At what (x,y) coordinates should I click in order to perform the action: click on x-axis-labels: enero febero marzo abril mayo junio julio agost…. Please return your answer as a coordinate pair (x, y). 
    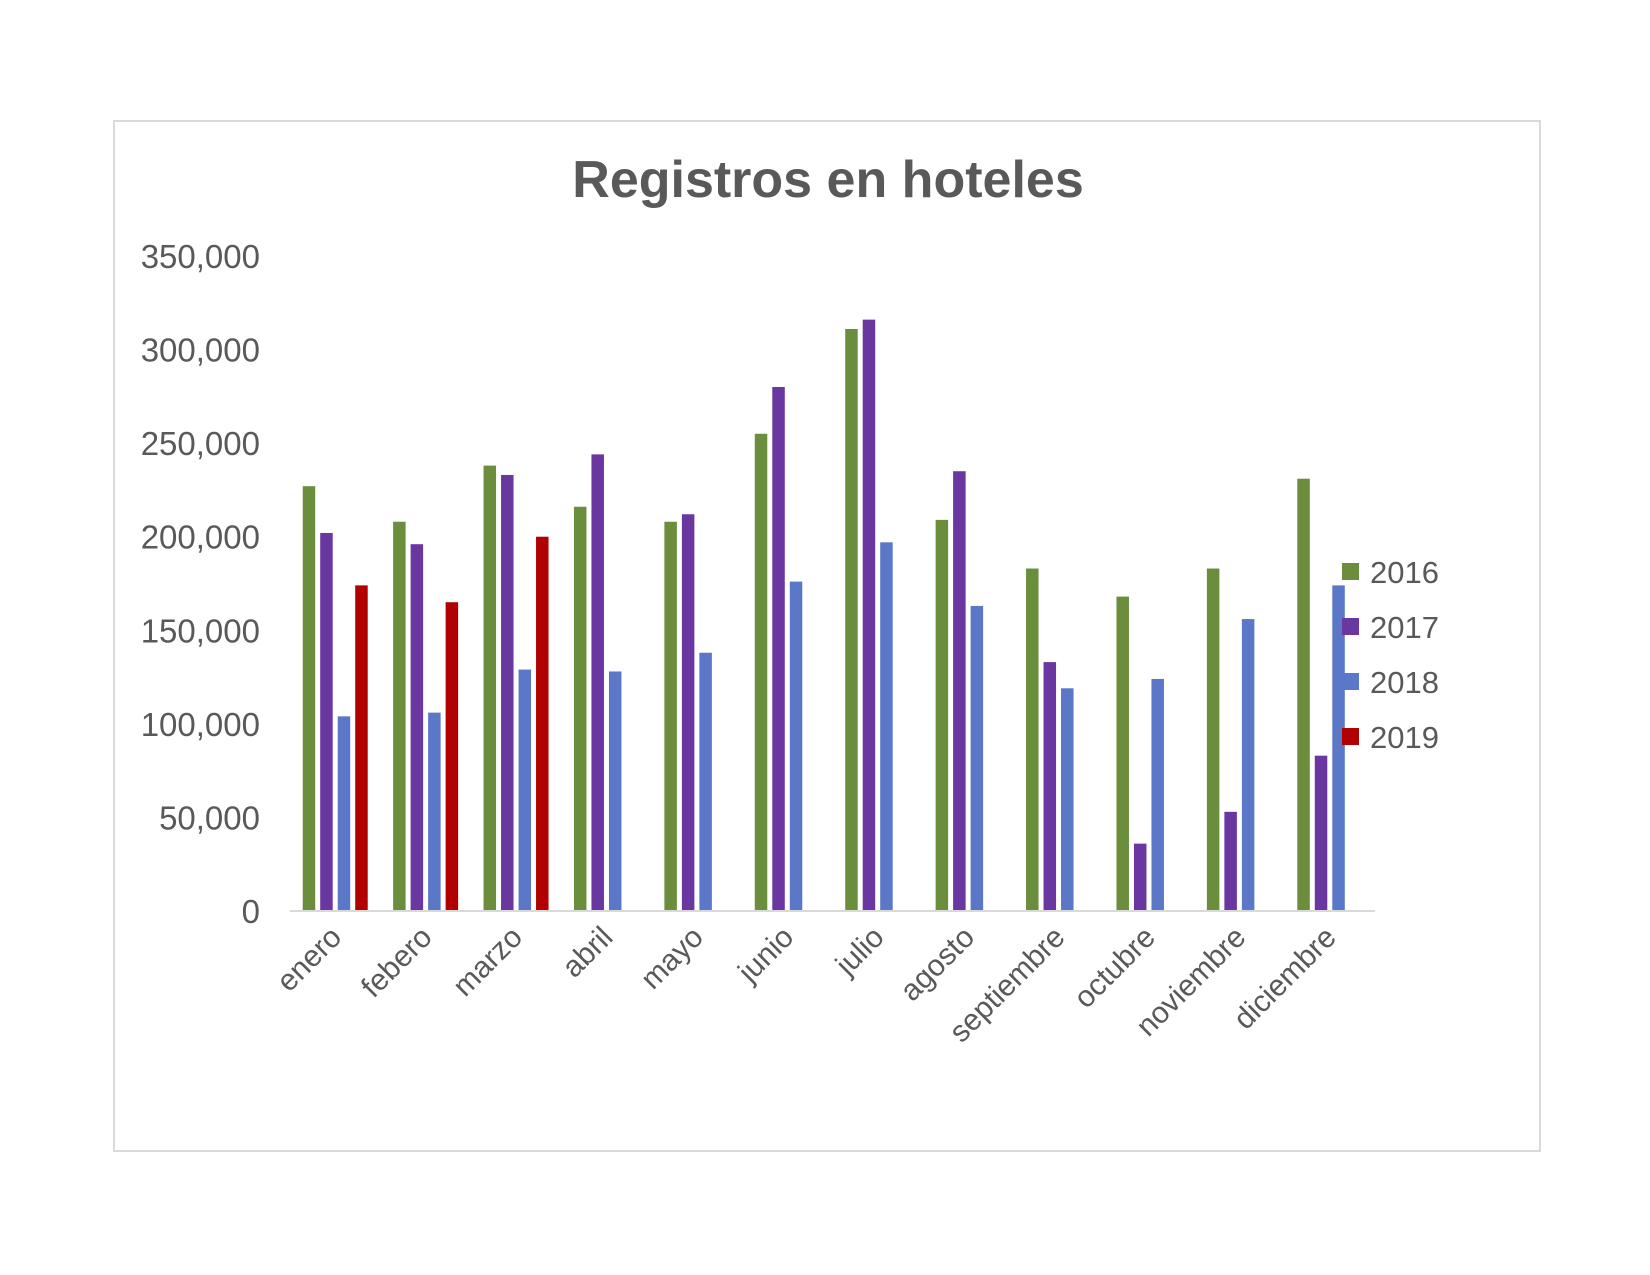
    Looking at the image, I should click on (807, 985).